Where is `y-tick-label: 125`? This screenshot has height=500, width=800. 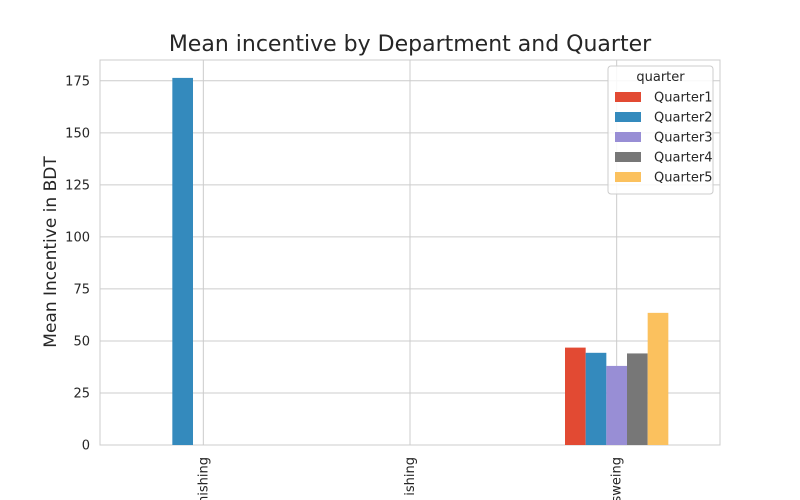
y-tick-label: 125 is located at coordinates (77, 185).